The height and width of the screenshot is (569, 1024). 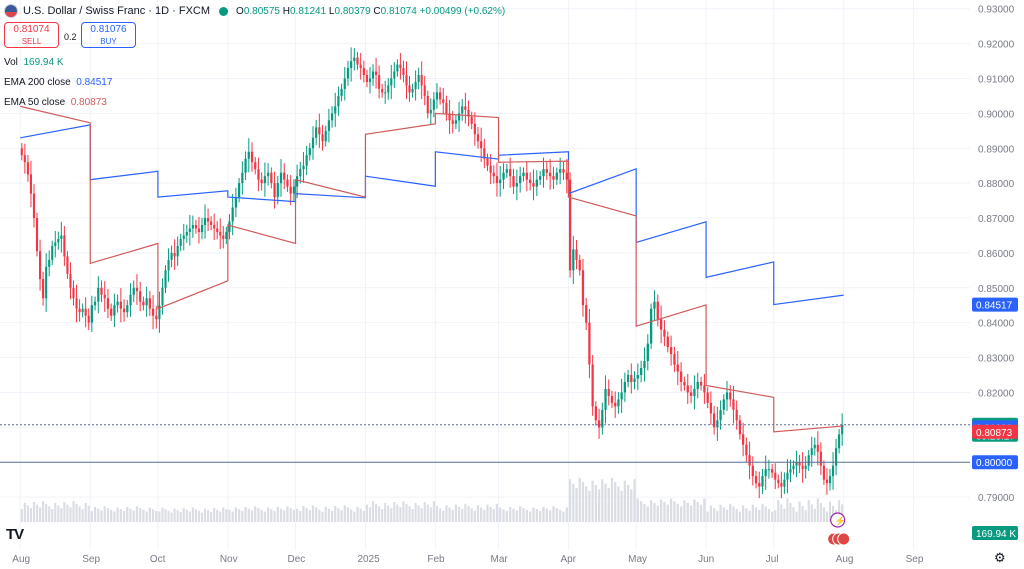 What do you see at coordinates (15, 534) in the screenshot?
I see `tradingview-logo: TV` at bounding box center [15, 534].